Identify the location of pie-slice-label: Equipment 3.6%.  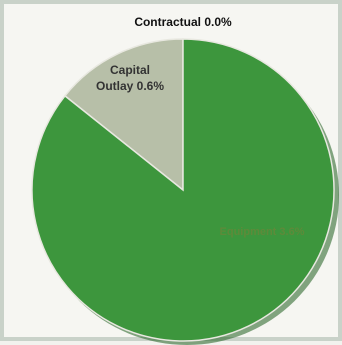
(262, 232).